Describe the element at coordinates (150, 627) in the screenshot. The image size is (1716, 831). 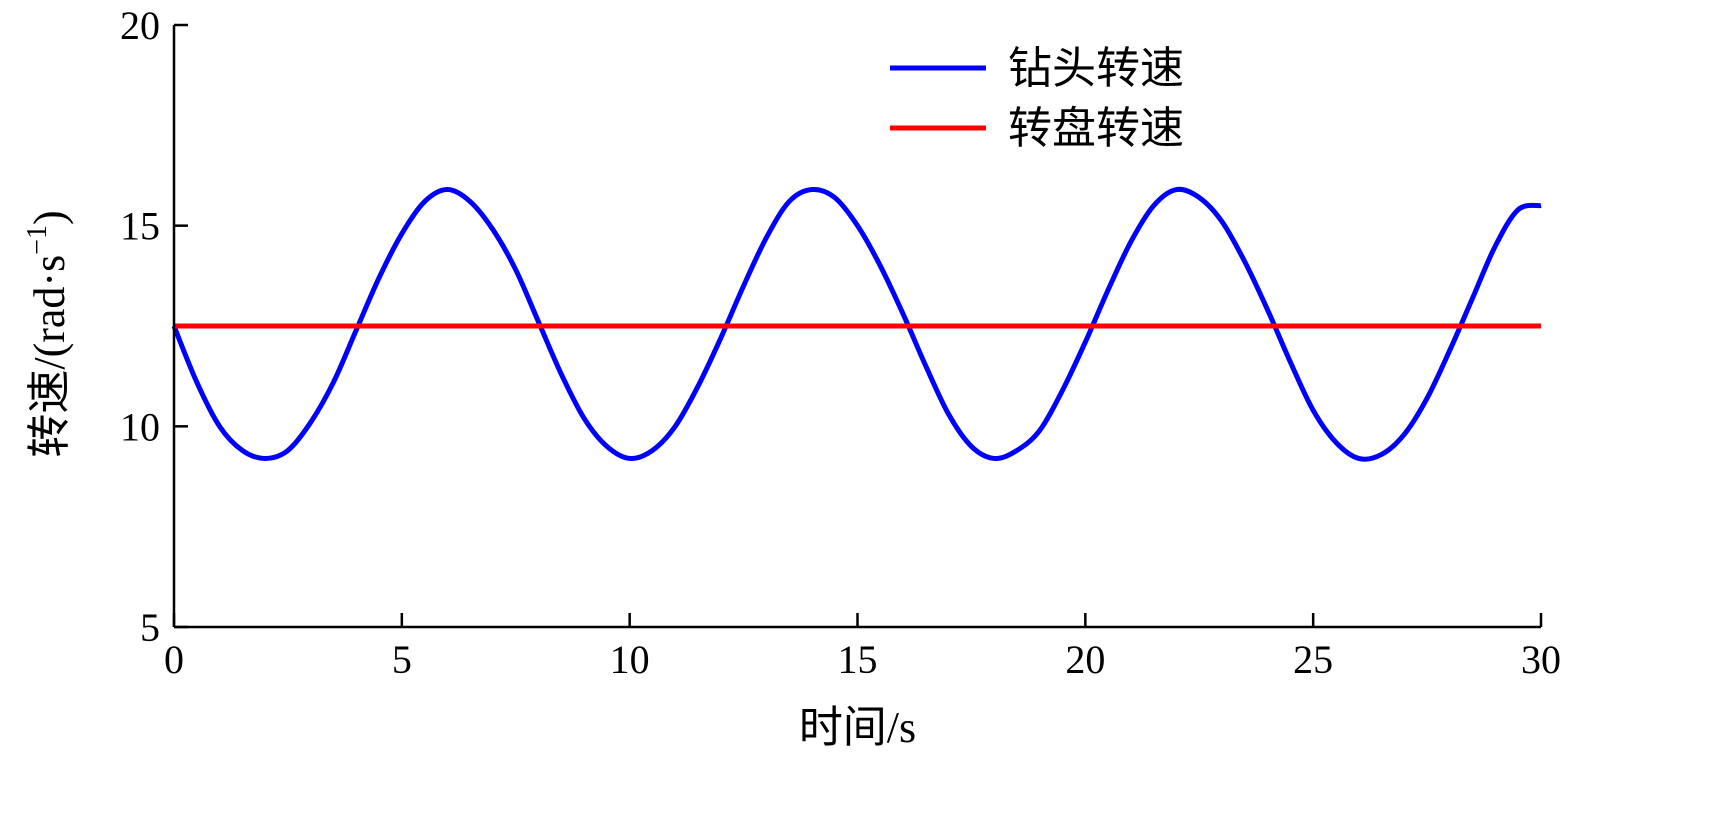
I see `y-tick-label: 5` at that location.